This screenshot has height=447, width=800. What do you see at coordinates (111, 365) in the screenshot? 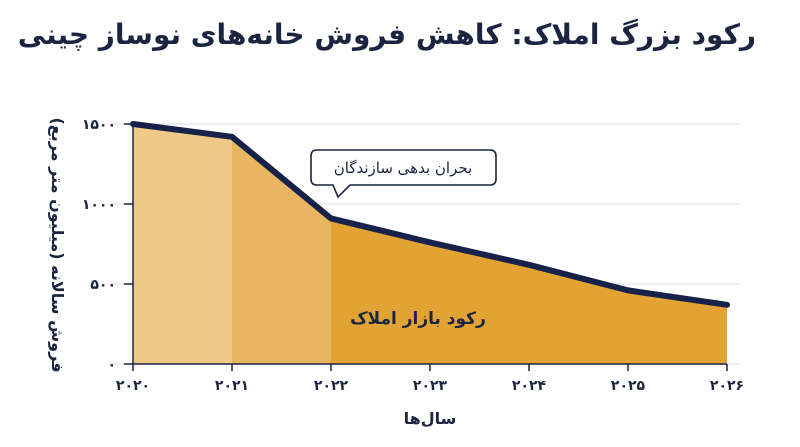
I see `y-tick-label-0: ۰` at bounding box center [111, 365].